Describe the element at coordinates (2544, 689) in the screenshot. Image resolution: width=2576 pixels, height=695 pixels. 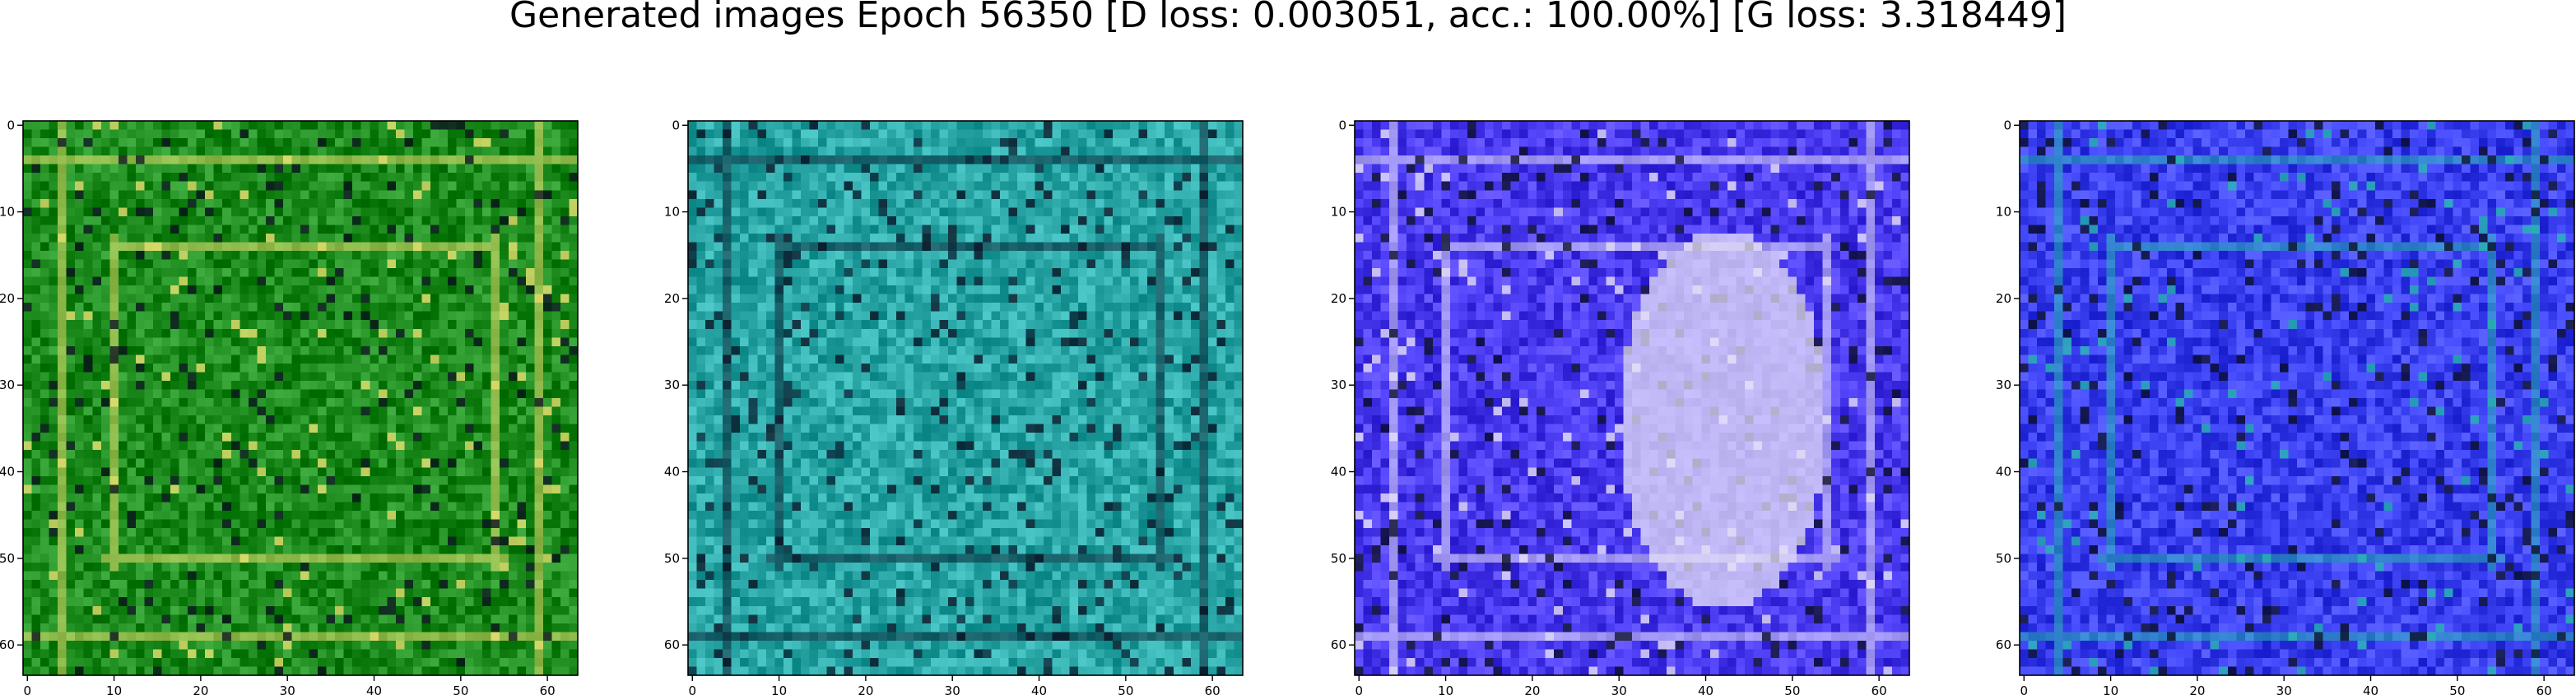
I see `x-tick-label: 60` at that location.